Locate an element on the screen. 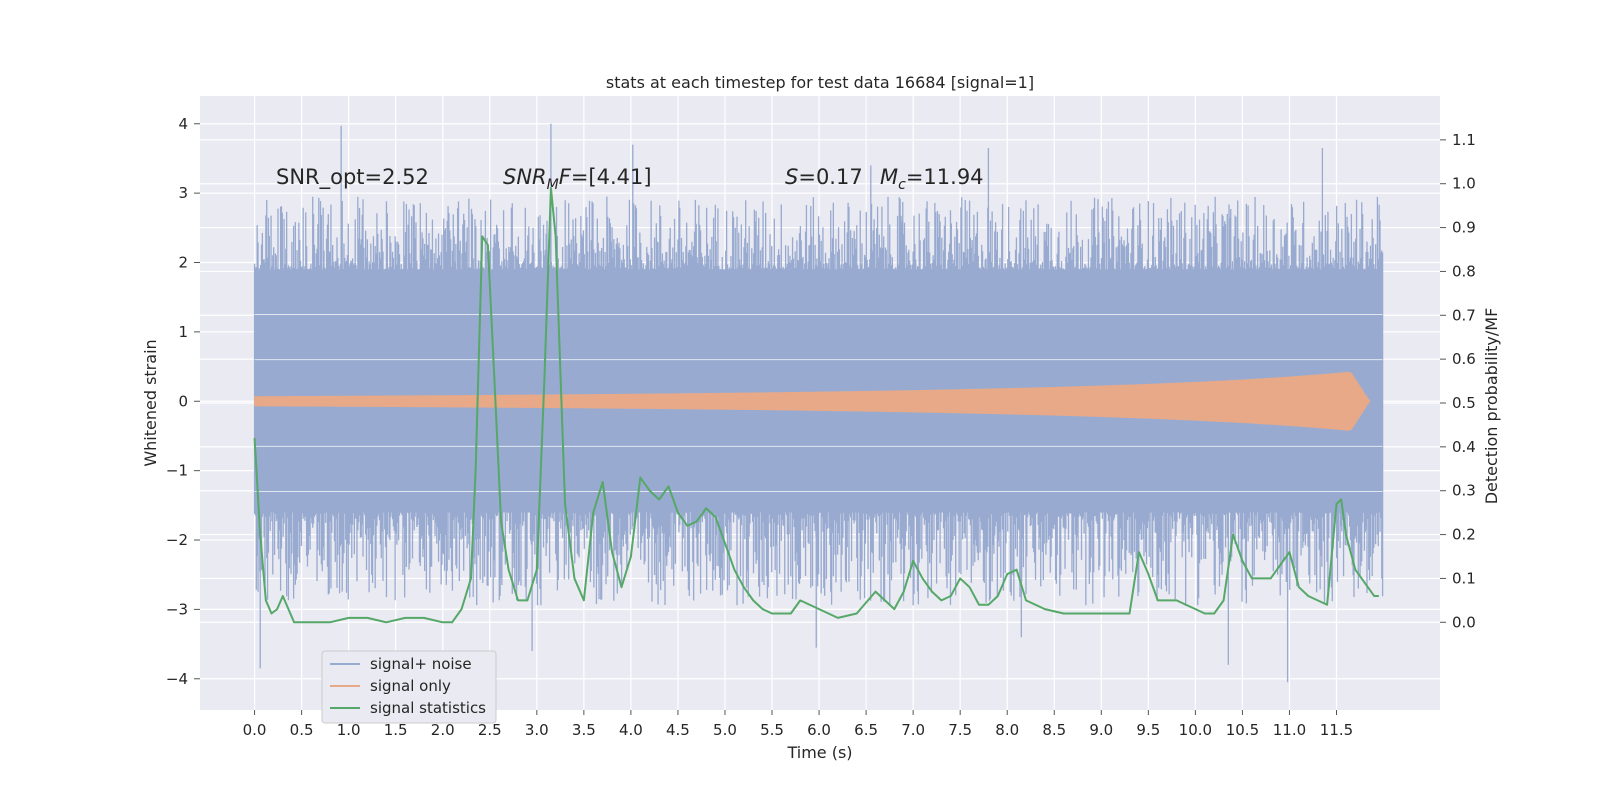 The height and width of the screenshot is (800, 1600). legend-label-signal-statistics: signal statistics is located at coordinates (428, 708).